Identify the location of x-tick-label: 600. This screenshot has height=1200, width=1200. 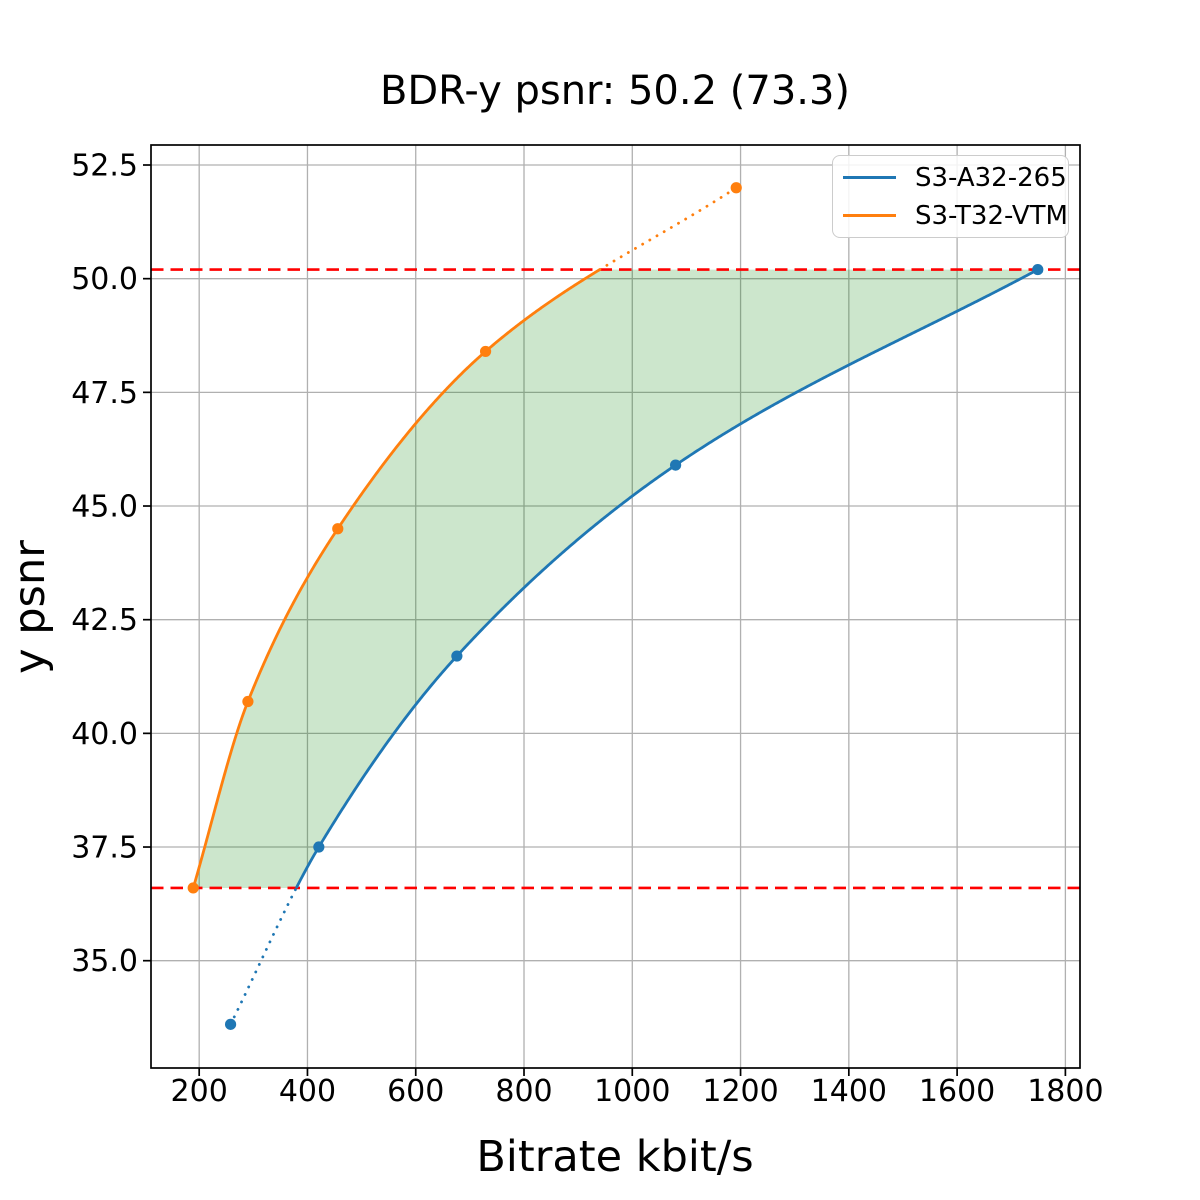
(415, 1091).